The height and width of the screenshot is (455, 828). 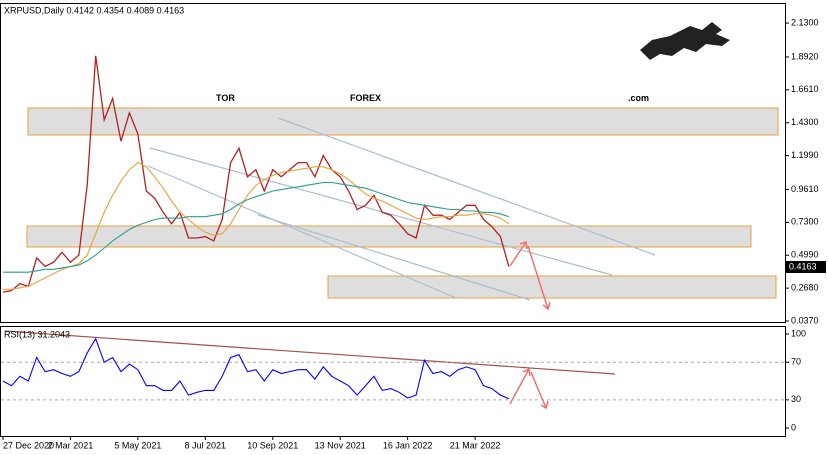 What do you see at coordinates (389, 236) in the screenshot?
I see `support-zone` at bounding box center [389, 236].